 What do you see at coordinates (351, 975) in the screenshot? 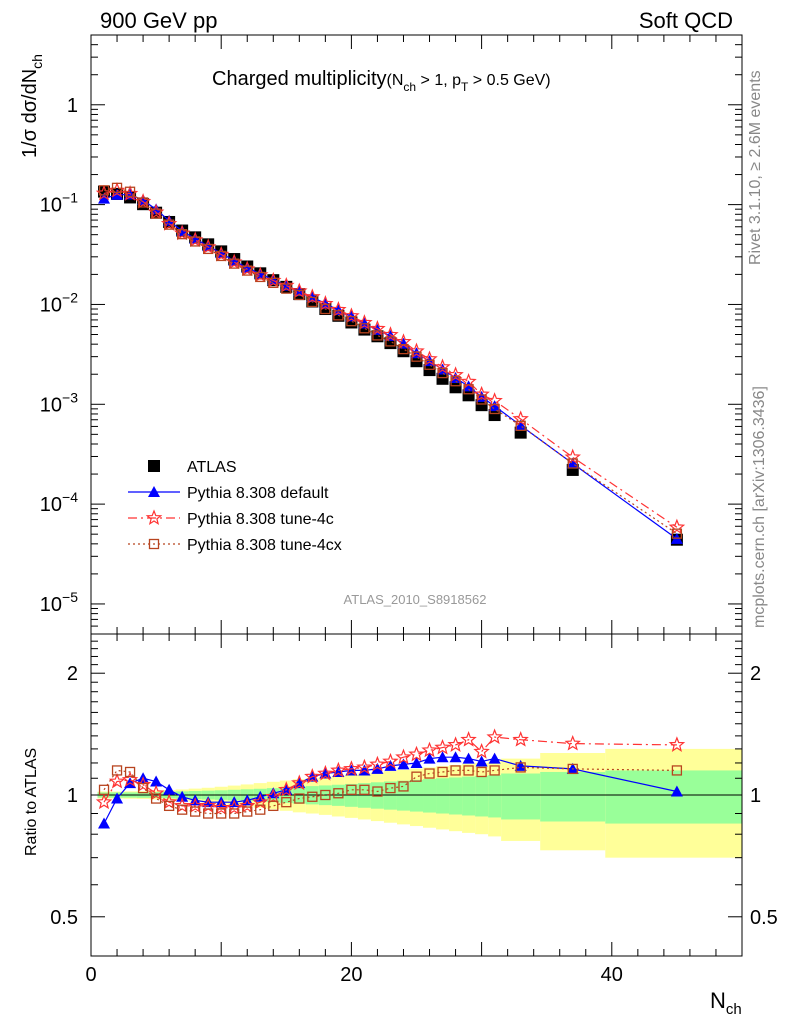
I see `x-tick-label: 20` at bounding box center [351, 975].